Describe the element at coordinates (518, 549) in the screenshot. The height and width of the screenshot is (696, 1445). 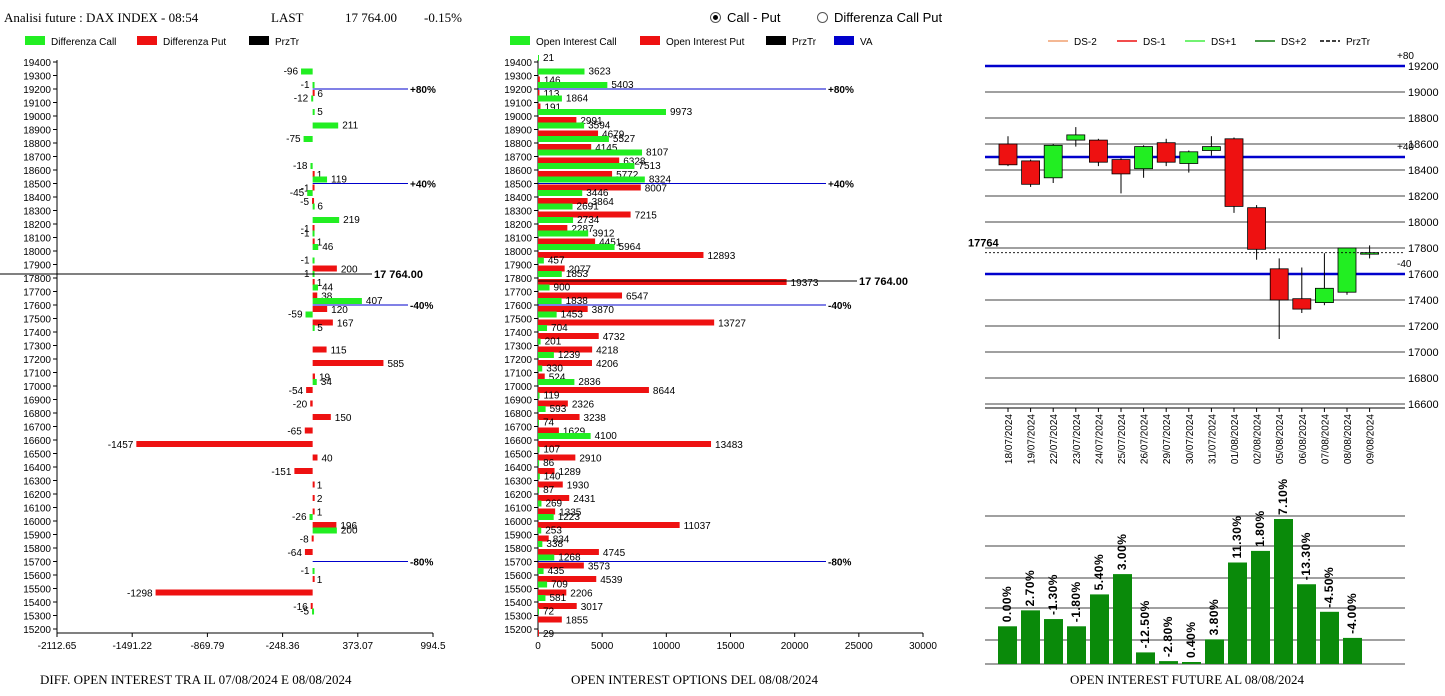
I see `y-tick-label: 15800` at that location.